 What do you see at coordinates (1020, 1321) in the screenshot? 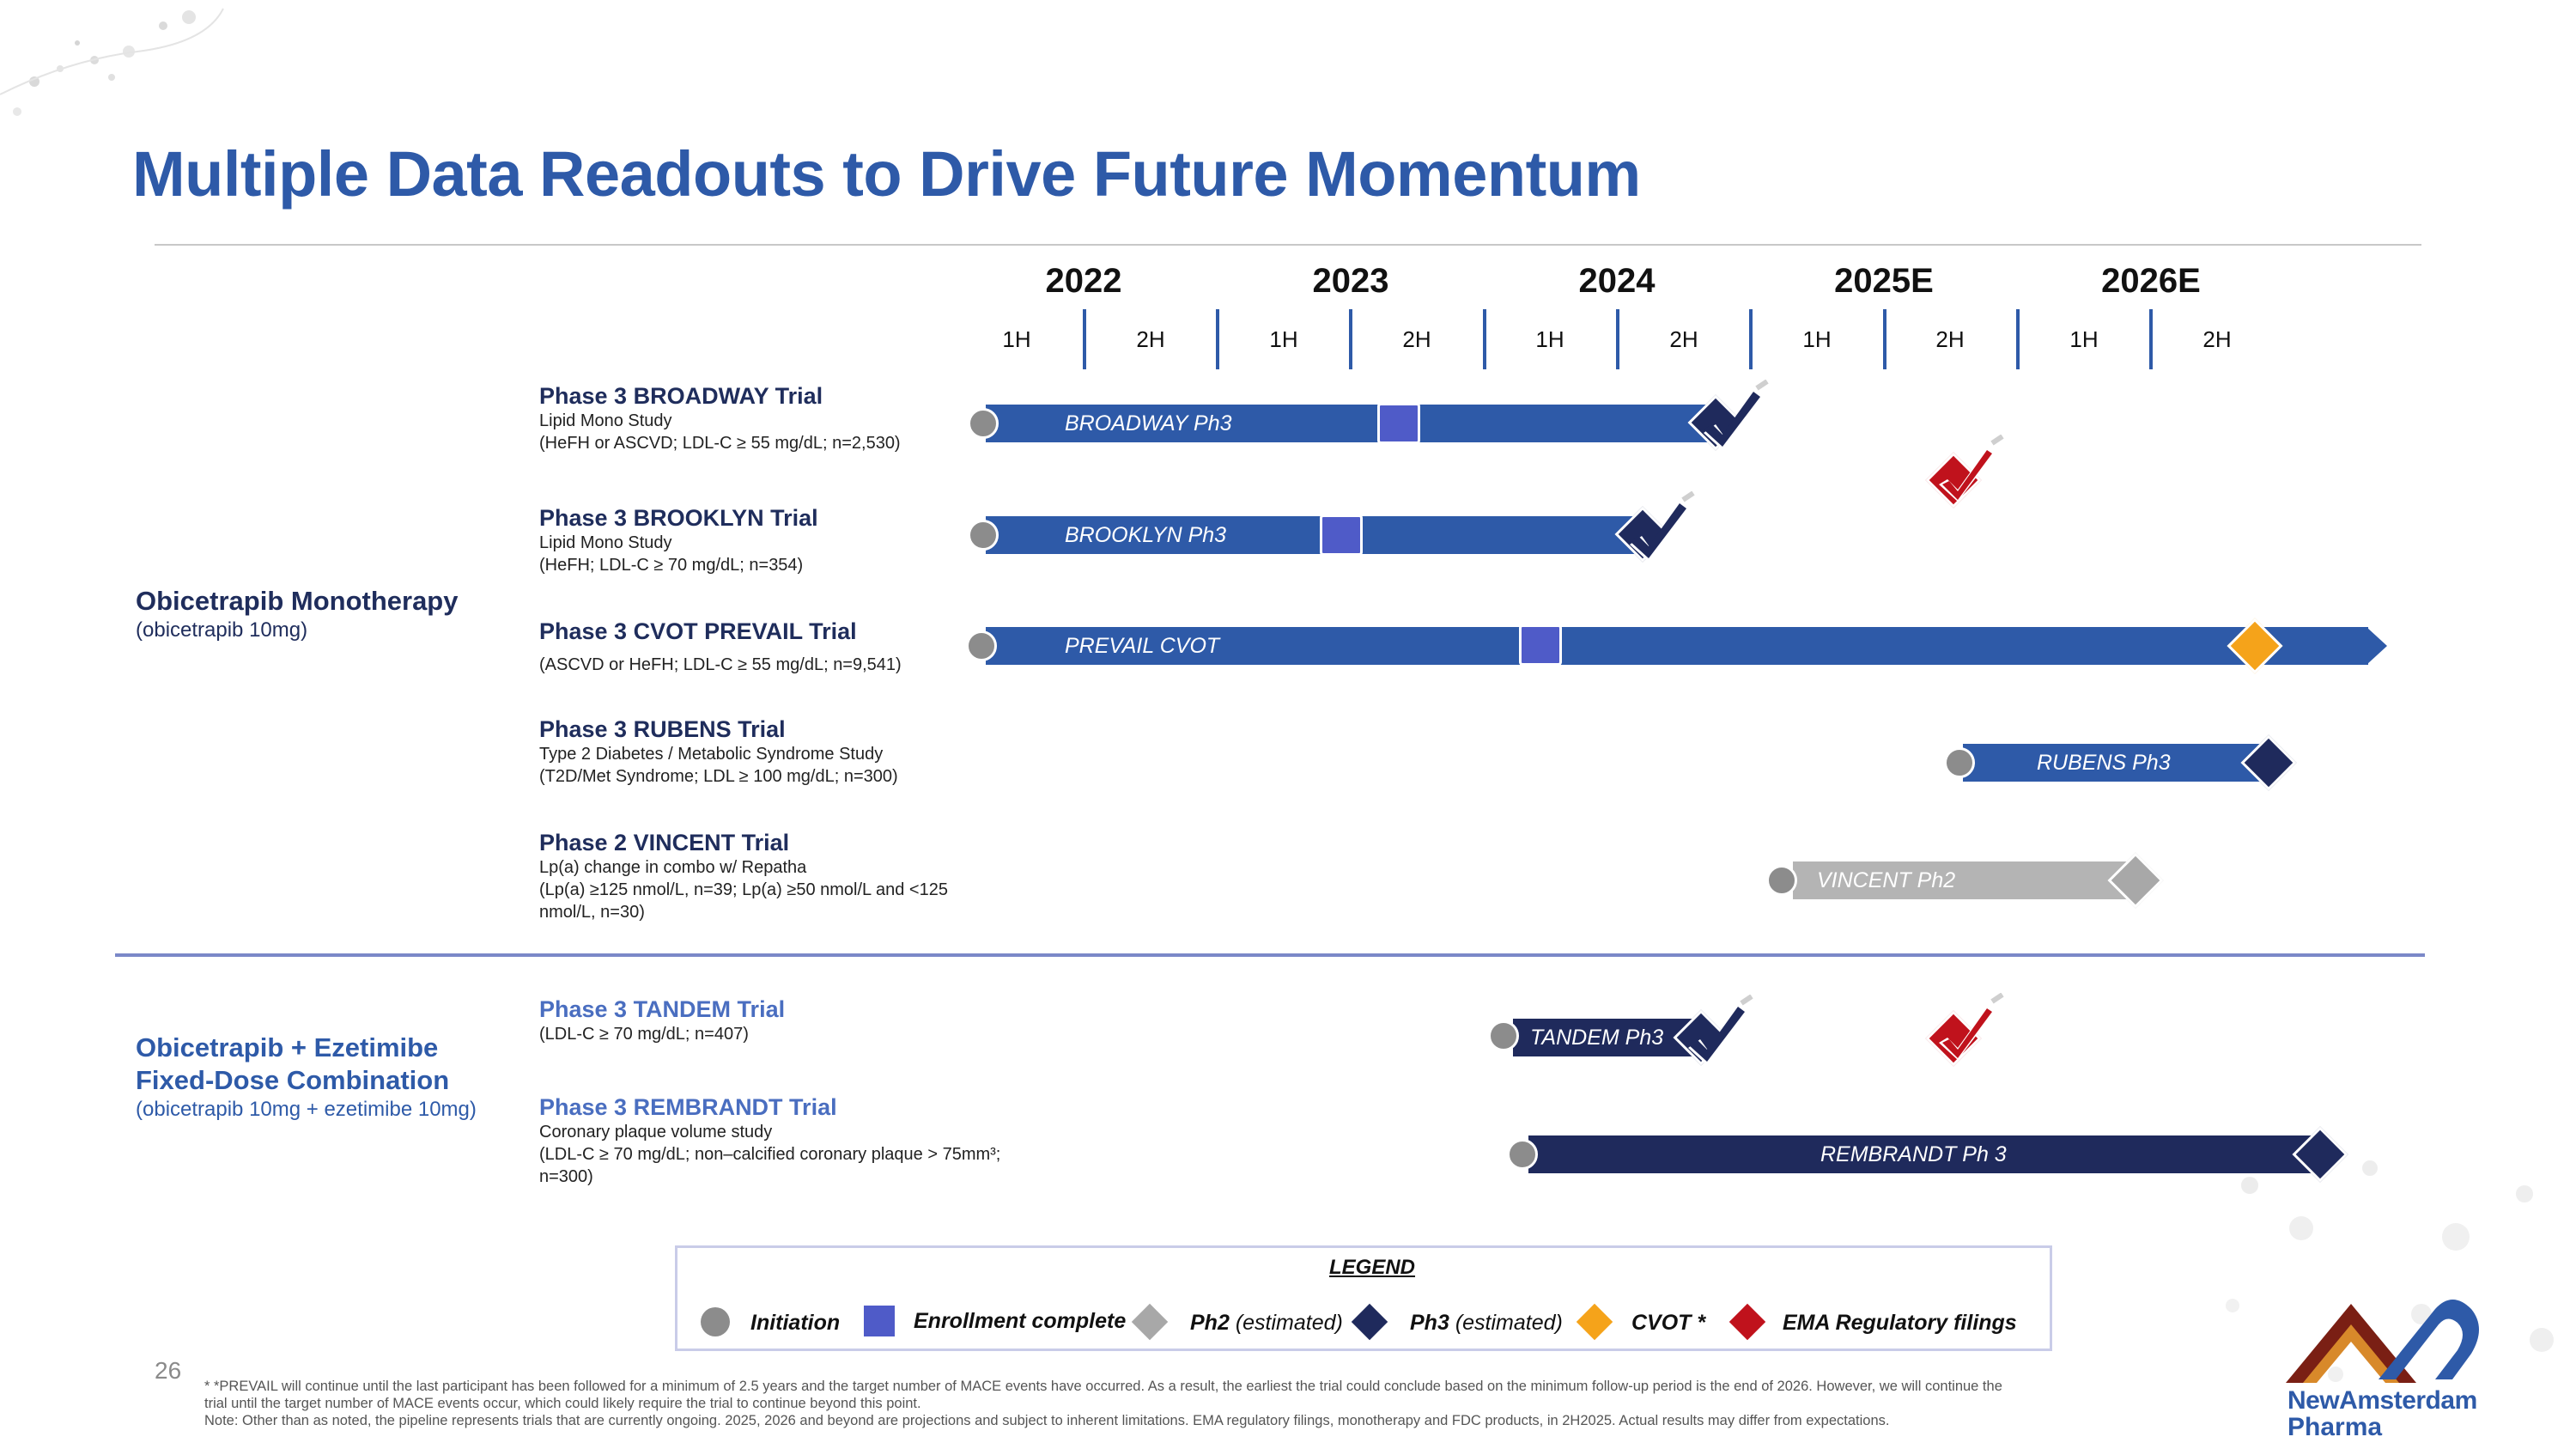
I see `legend-enrollment-label: Enrollment complete` at bounding box center [1020, 1321].